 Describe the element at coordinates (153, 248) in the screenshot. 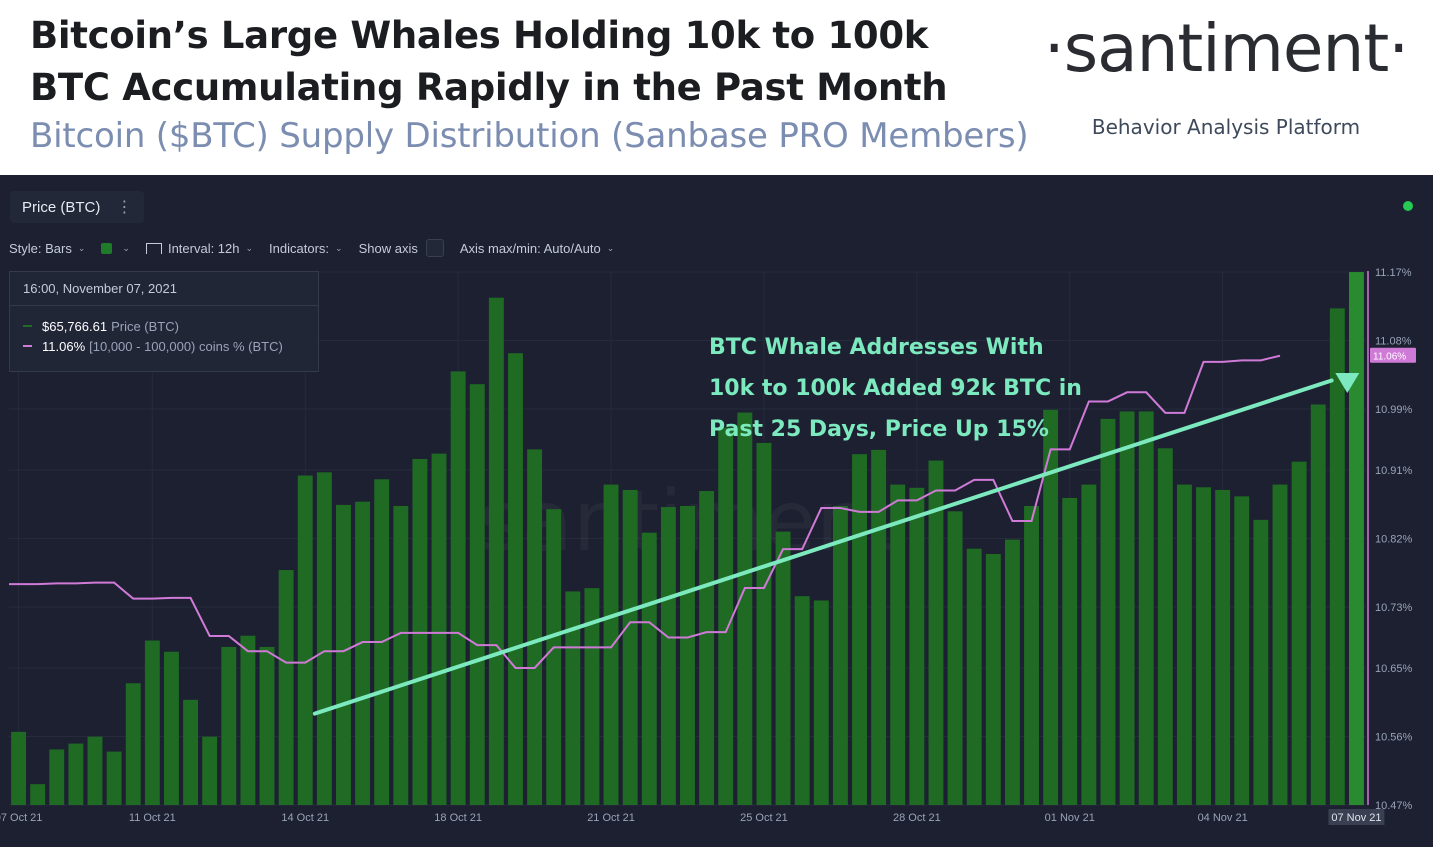

I see `interval-icon` at that location.